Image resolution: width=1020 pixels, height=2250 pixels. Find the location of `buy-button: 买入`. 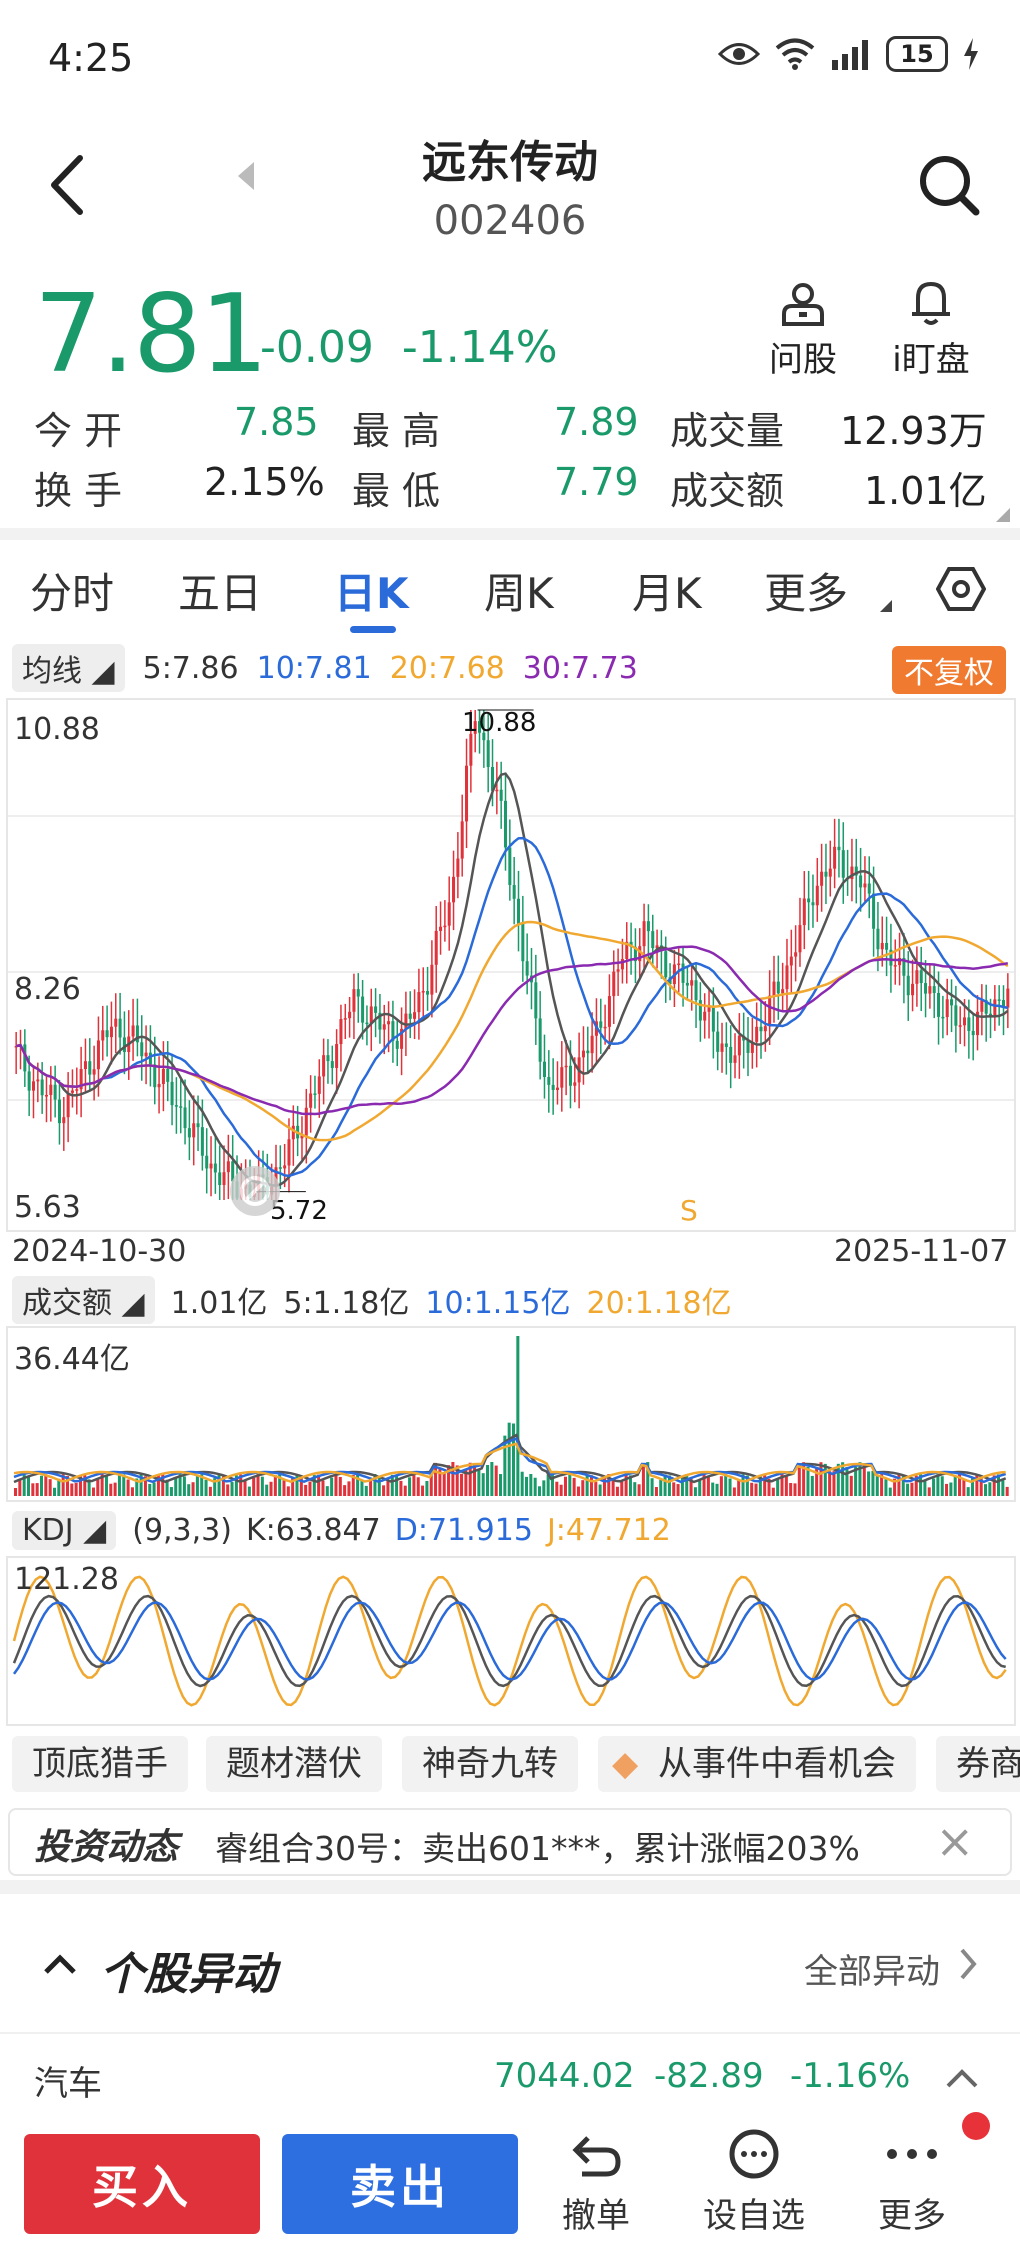

buy-button: 买入 is located at coordinates (142, 2184).